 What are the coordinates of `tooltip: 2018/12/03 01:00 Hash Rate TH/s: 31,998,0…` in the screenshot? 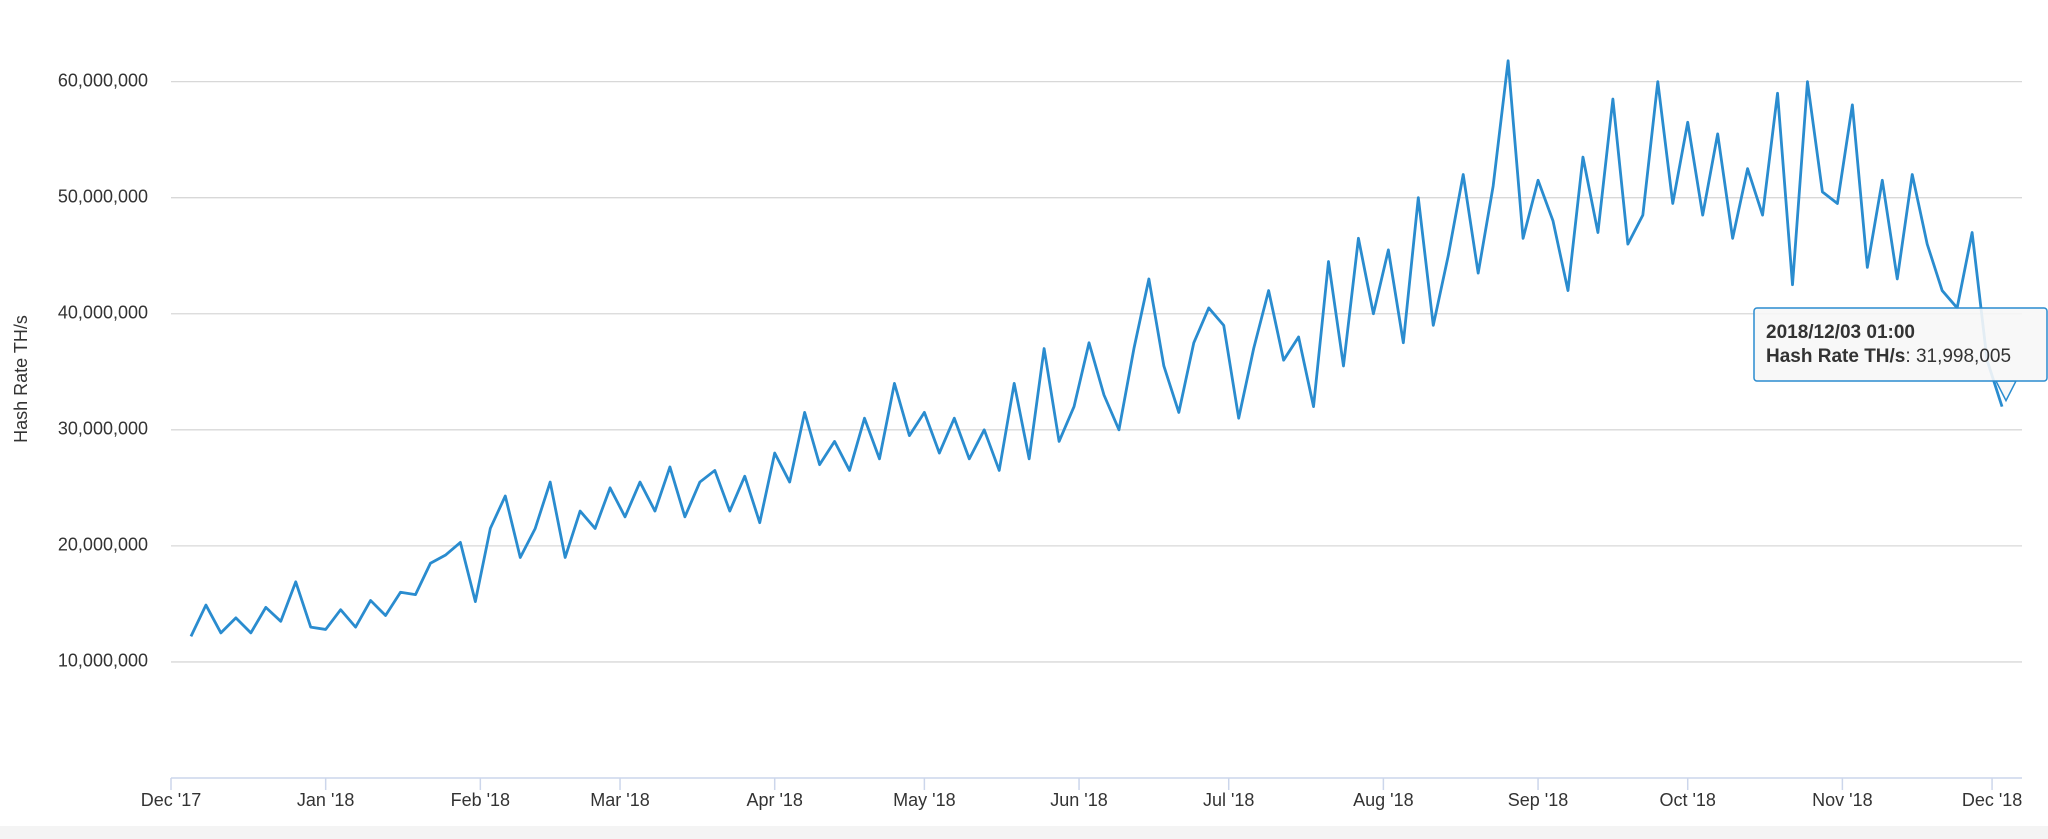 It's located at (1900, 355).